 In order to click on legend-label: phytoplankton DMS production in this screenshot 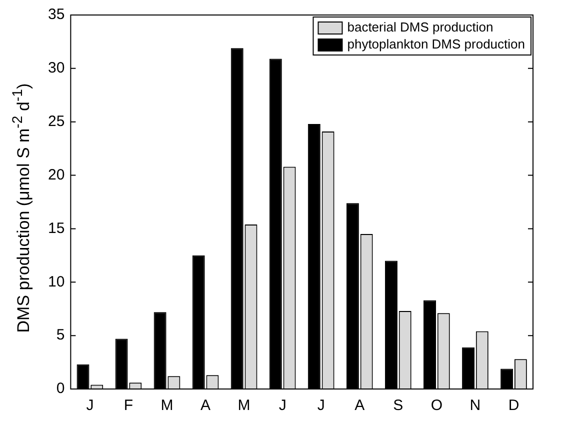, I will do `click(436, 44)`.